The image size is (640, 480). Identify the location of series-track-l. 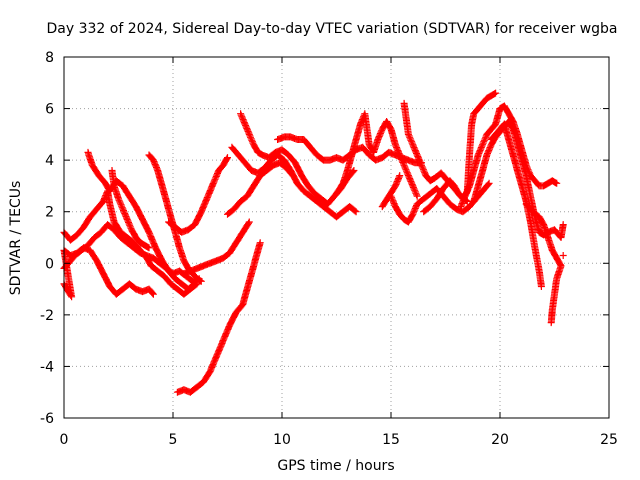
(294, 182).